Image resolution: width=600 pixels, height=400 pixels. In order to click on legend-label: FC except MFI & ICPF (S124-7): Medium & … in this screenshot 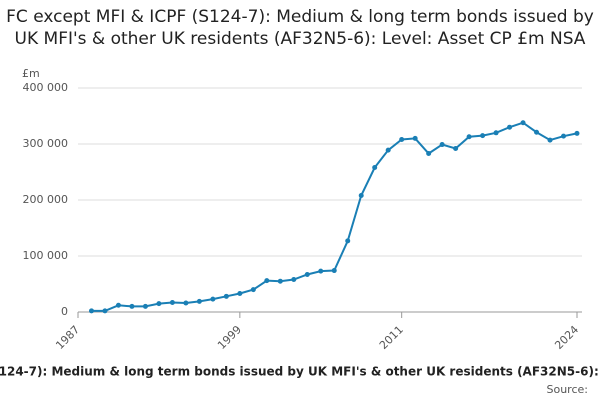, I will do `click(300, 372)`.